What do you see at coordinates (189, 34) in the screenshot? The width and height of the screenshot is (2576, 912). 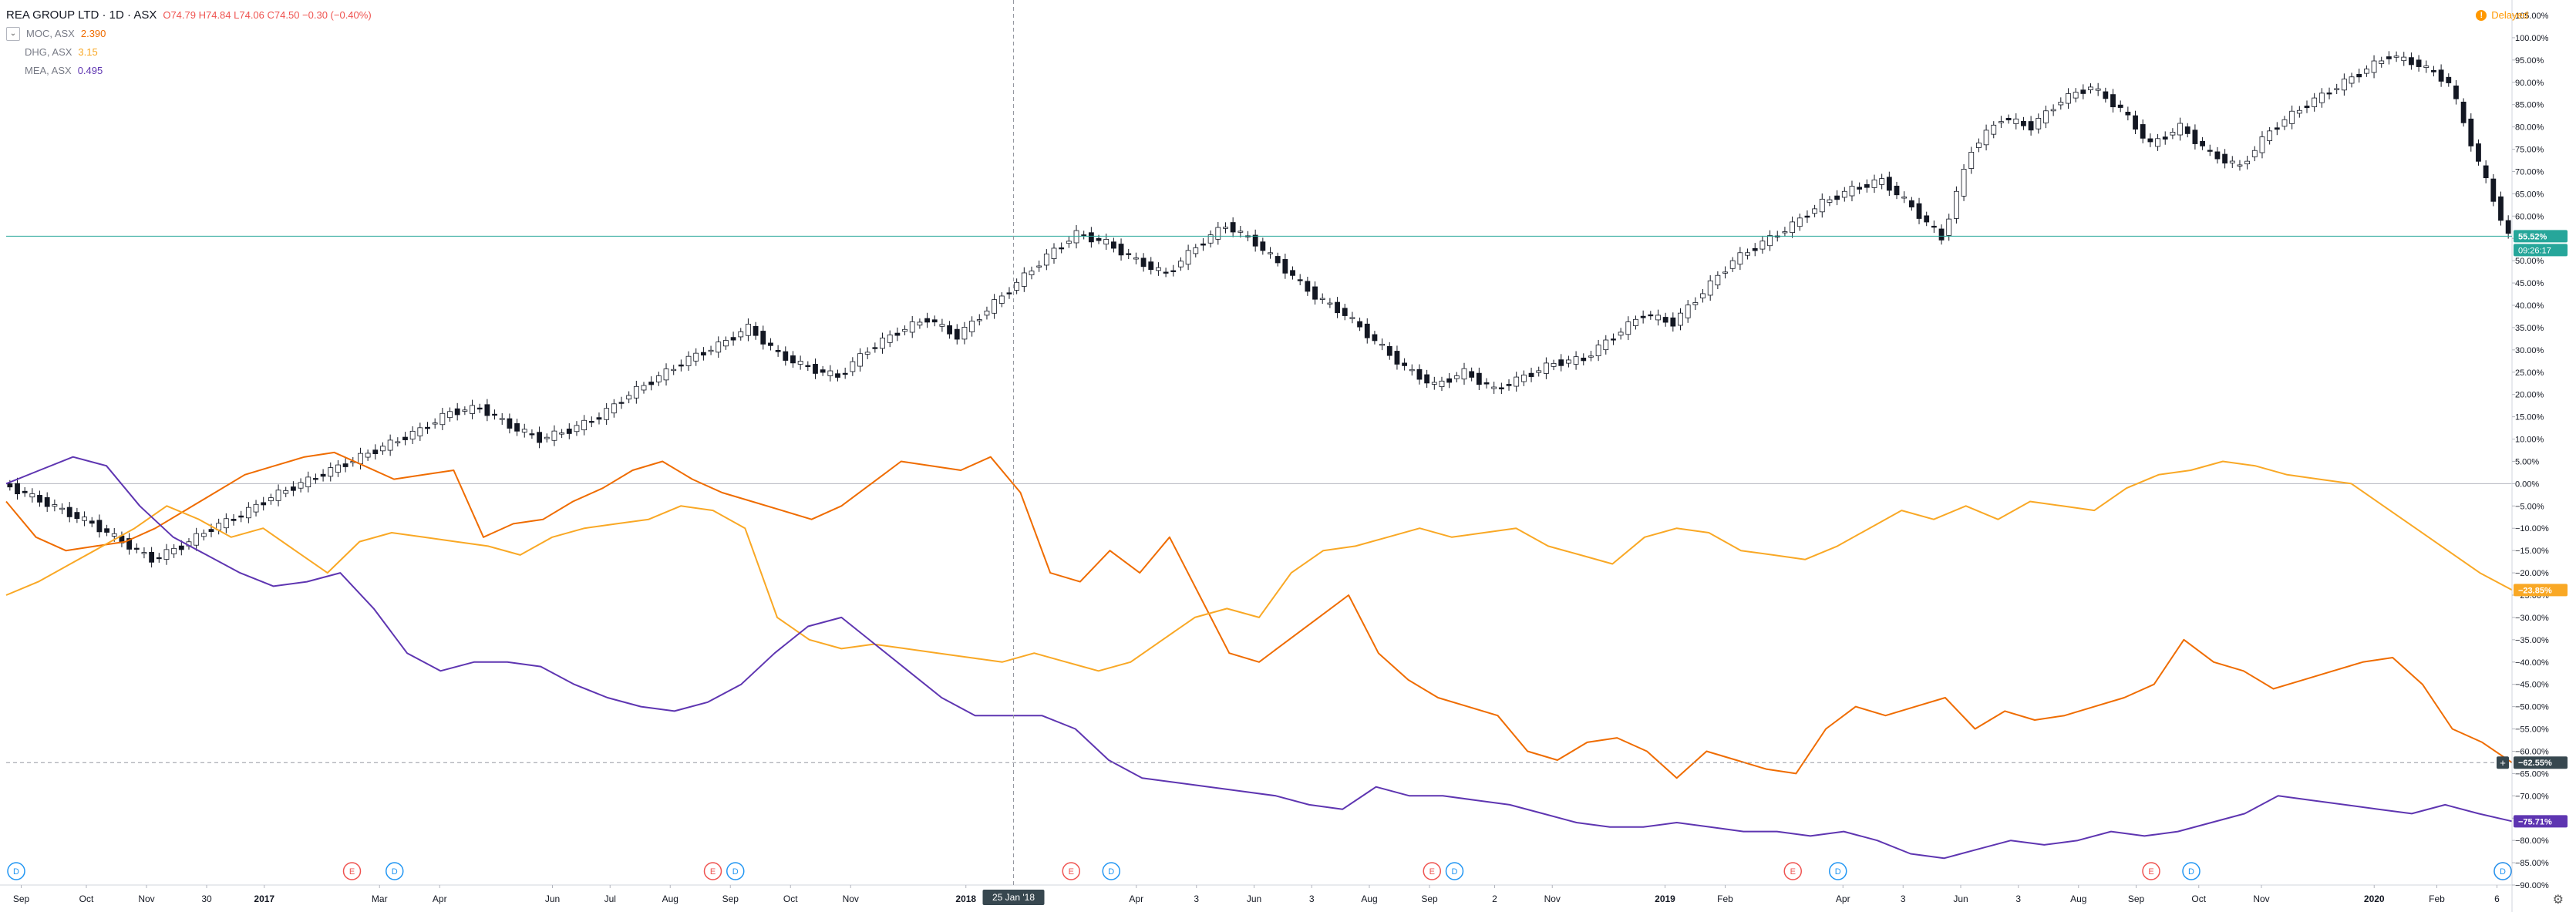 I see `legend-row-moc: ⌄ MOC, ASX 2.390` at bounding box center [189, 34].